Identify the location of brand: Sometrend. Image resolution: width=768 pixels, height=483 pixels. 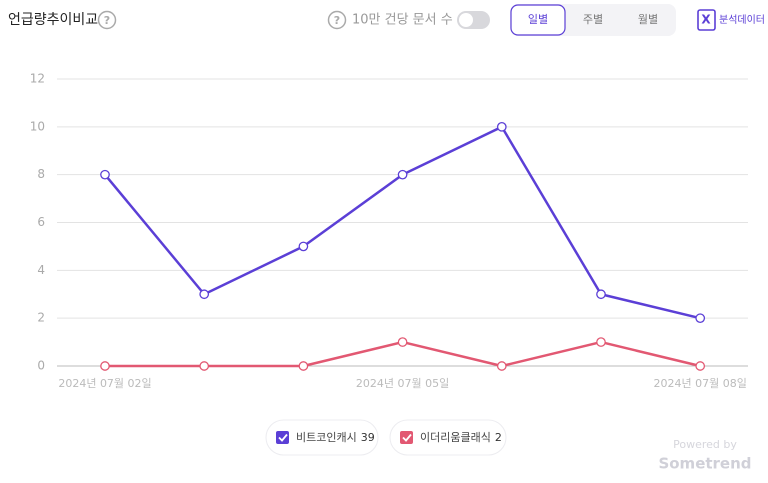
(704, 464).